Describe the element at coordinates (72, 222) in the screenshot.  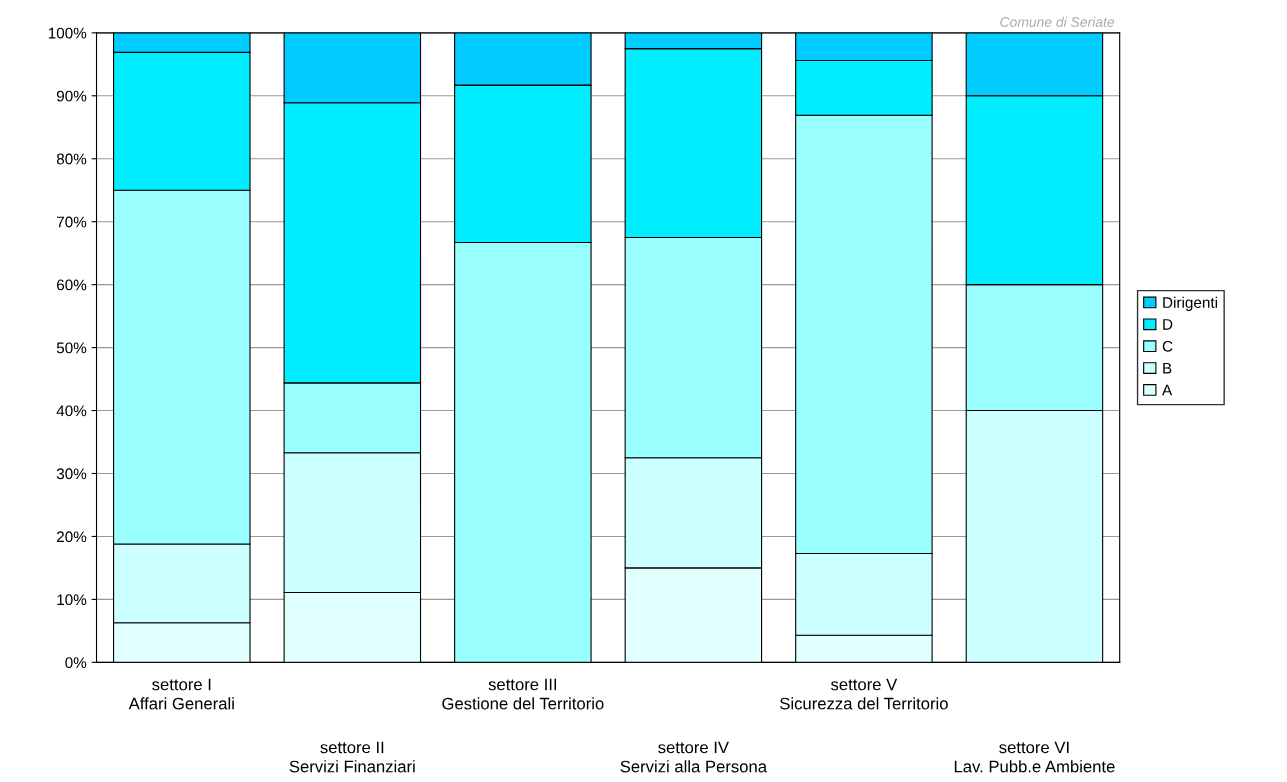
I see `y-tick-label: 70%` at that location.